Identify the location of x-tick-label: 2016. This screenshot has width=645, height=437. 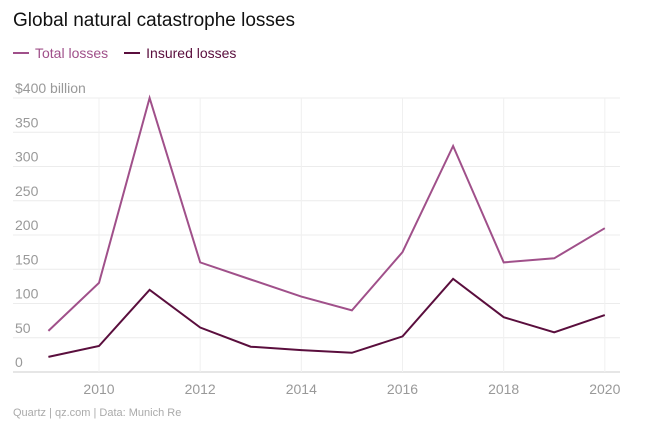
(402, 389).